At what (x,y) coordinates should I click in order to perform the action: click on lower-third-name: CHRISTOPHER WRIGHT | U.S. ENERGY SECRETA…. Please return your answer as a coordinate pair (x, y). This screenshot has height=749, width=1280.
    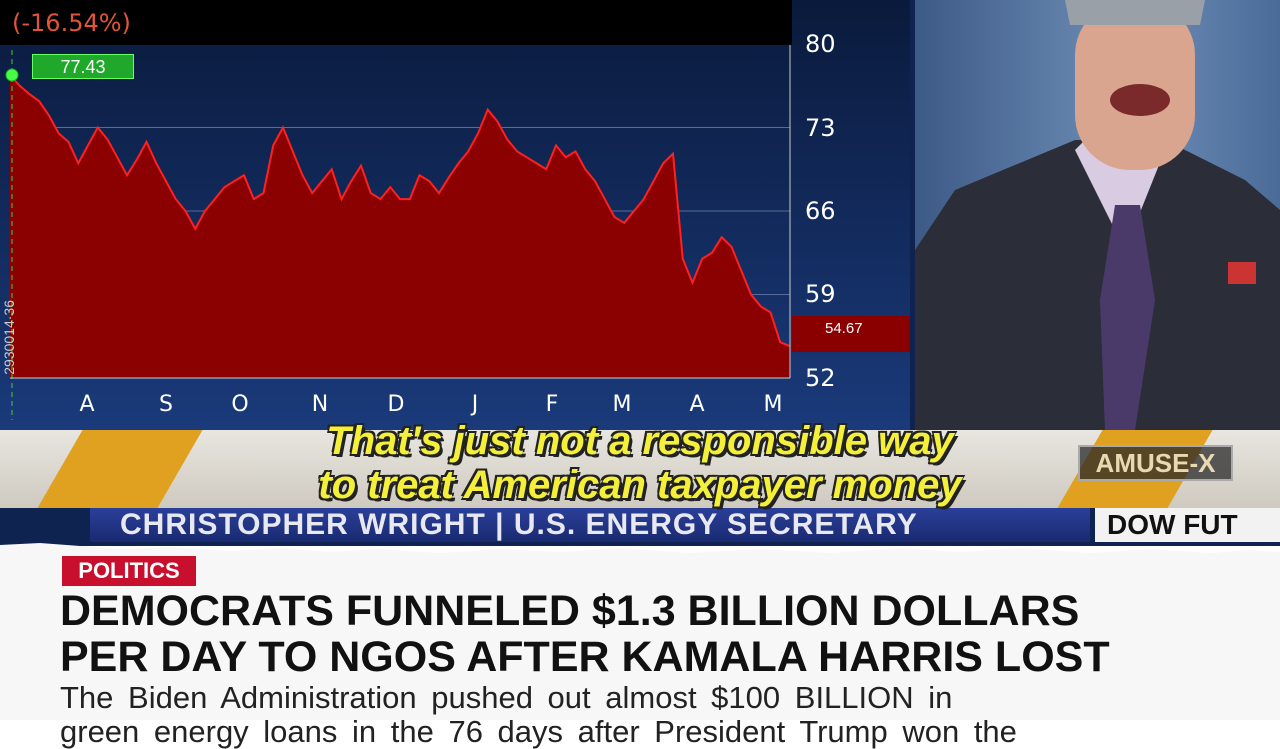
    Looking at the image, I should click on (590, 525).